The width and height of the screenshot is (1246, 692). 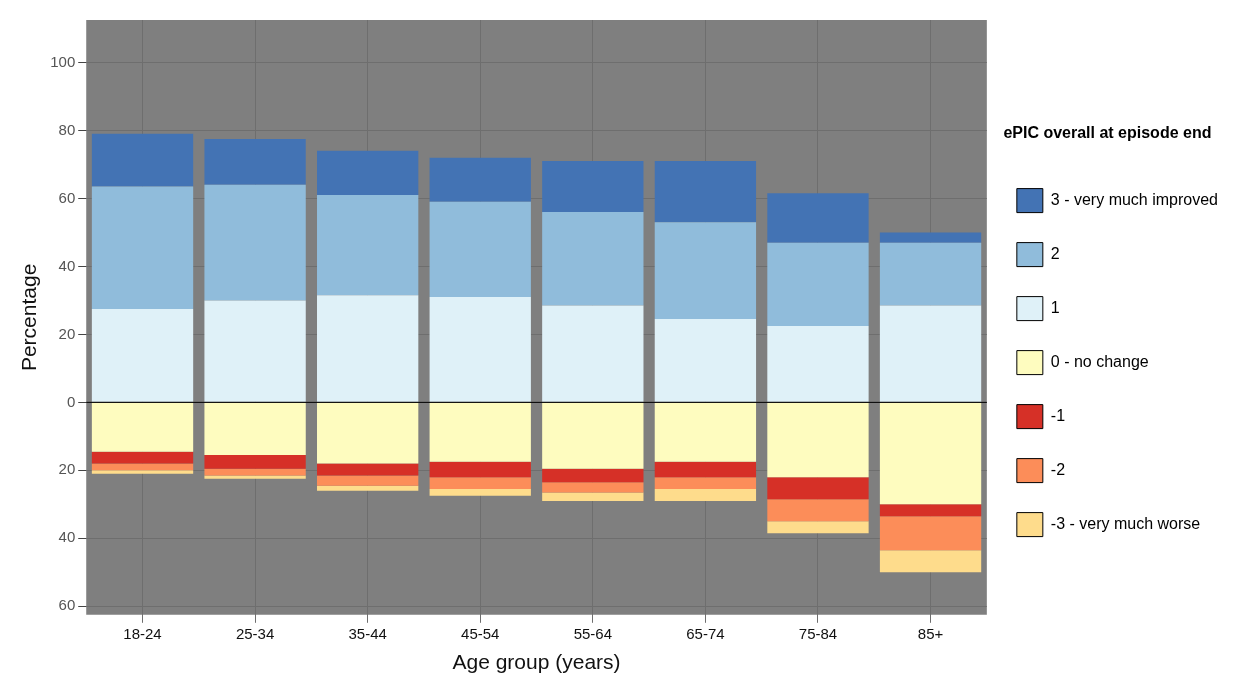 What do you see at coordinates (1058, 416) in the screenshot?
I see `legend-label: -1` at bounding box center [1058, 416].